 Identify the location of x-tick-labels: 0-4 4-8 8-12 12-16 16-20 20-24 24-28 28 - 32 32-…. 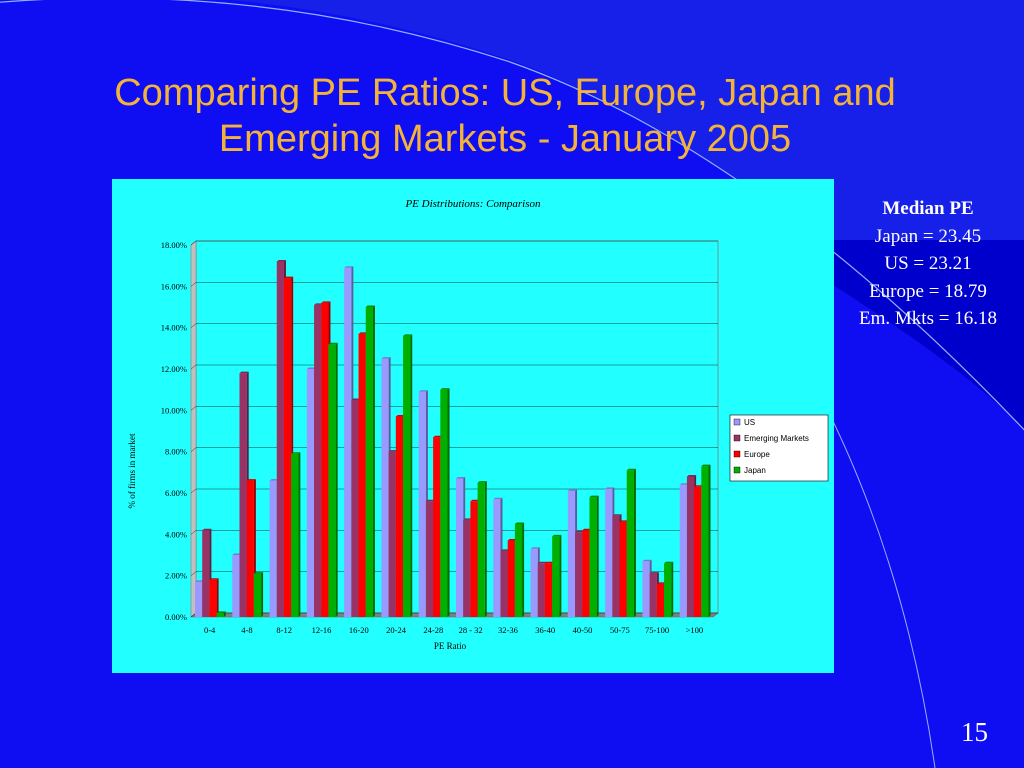
(453, 630).